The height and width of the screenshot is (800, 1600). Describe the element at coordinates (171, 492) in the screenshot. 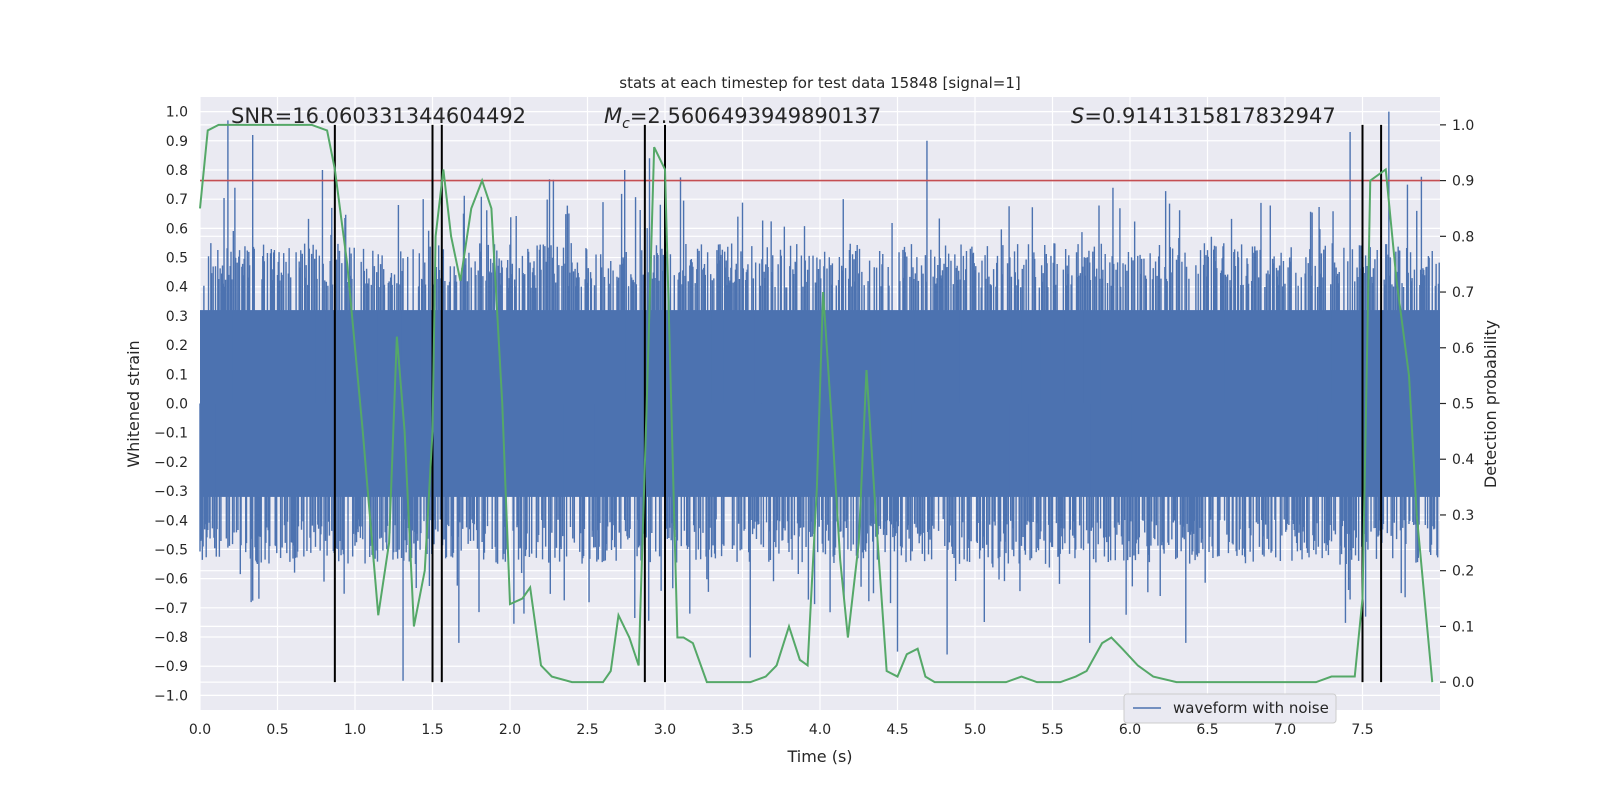

I see `y-left-tick-label: −0.3` at that location.